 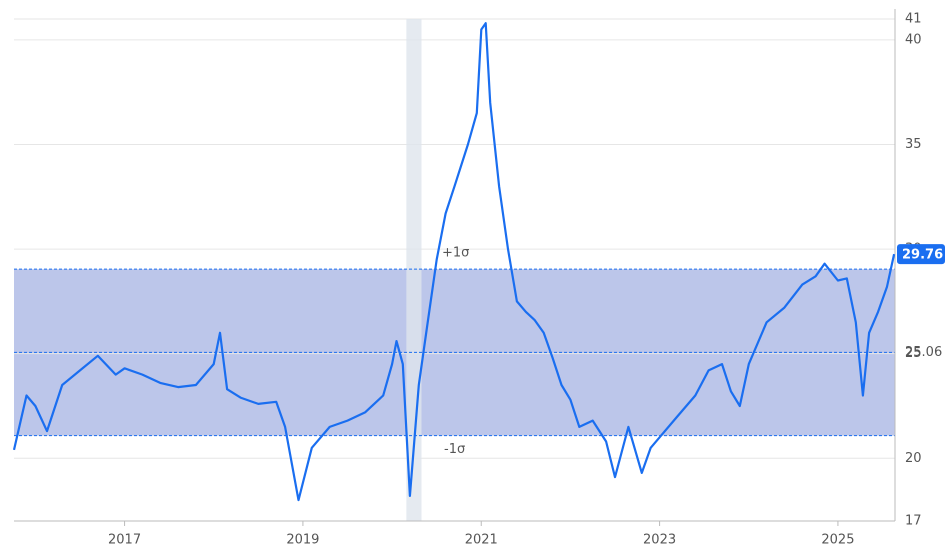 What do you see at coordinates (913, 353) in the screenshot?
I see `y-tick-label: 25` at bounding box center [913, 353].